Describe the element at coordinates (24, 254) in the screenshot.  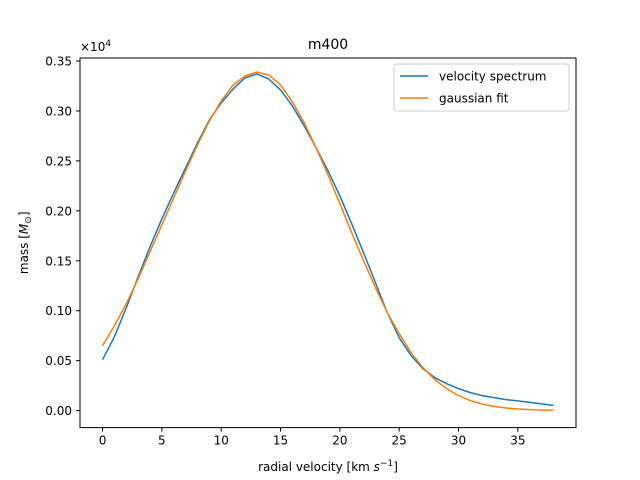
I see `y-axis-label-text: mass [` at that location.